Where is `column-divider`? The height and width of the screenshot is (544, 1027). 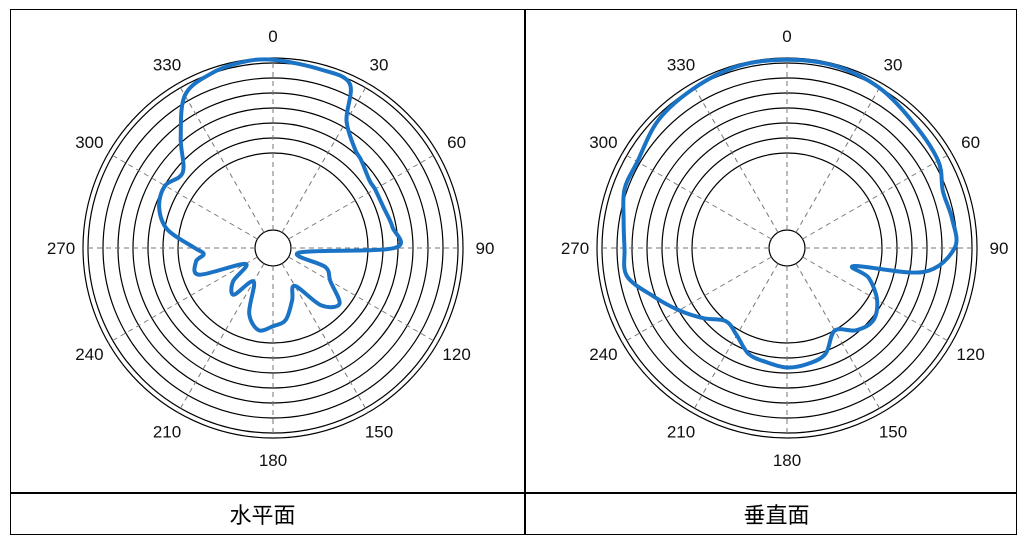
column-divider is located at coordinates (525, 272).